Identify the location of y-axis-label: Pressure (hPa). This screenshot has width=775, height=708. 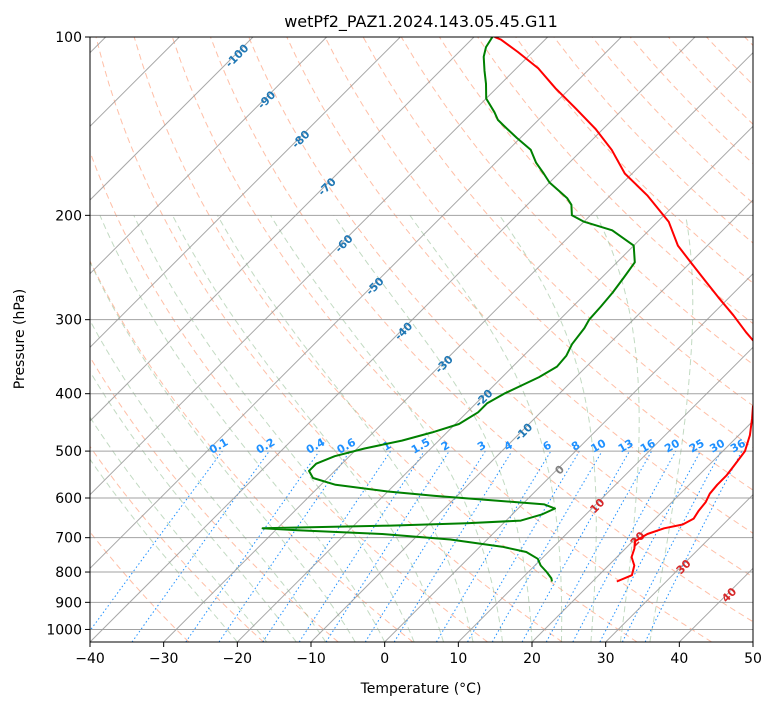
(20, 339).